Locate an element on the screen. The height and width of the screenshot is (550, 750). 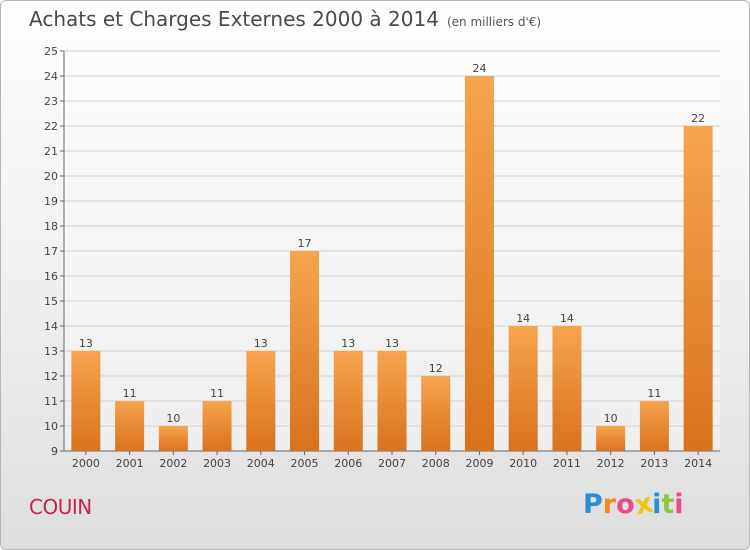
x-tick-label: 2000 is located at coordinates (86, 463).